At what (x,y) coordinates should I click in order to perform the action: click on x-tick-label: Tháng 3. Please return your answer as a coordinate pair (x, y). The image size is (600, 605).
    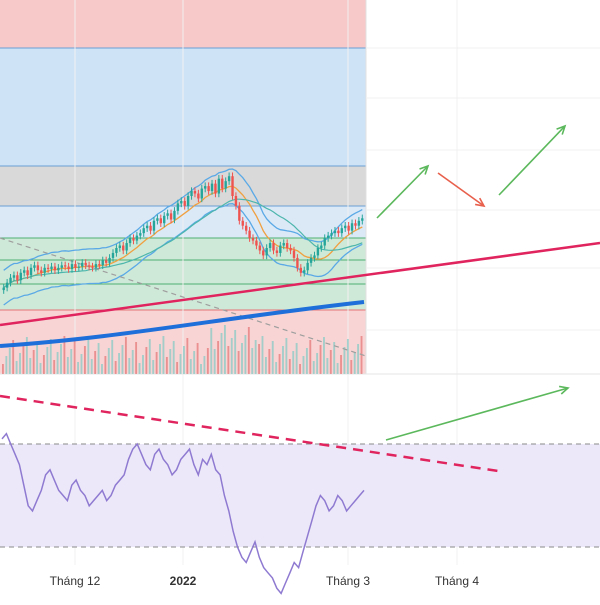
    Looking at the image, I should click on (348, 581).